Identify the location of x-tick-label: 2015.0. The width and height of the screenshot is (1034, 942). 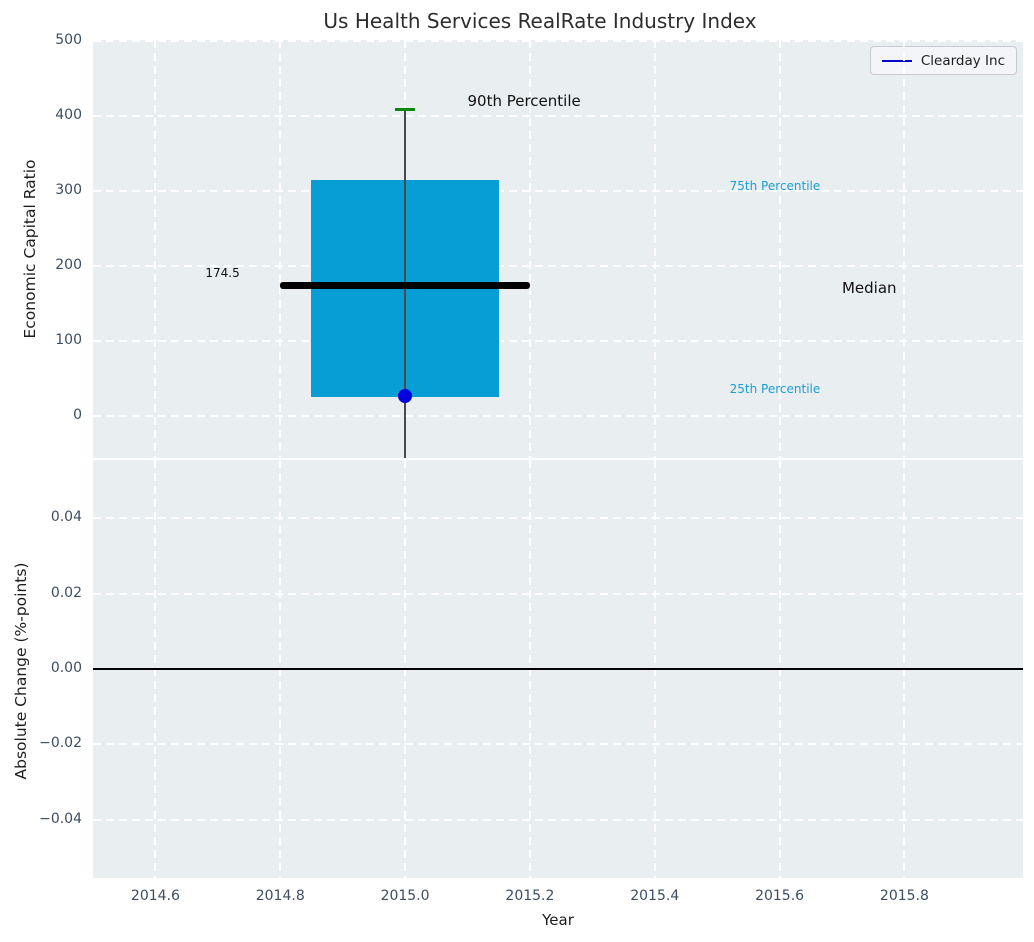
(405, 896).